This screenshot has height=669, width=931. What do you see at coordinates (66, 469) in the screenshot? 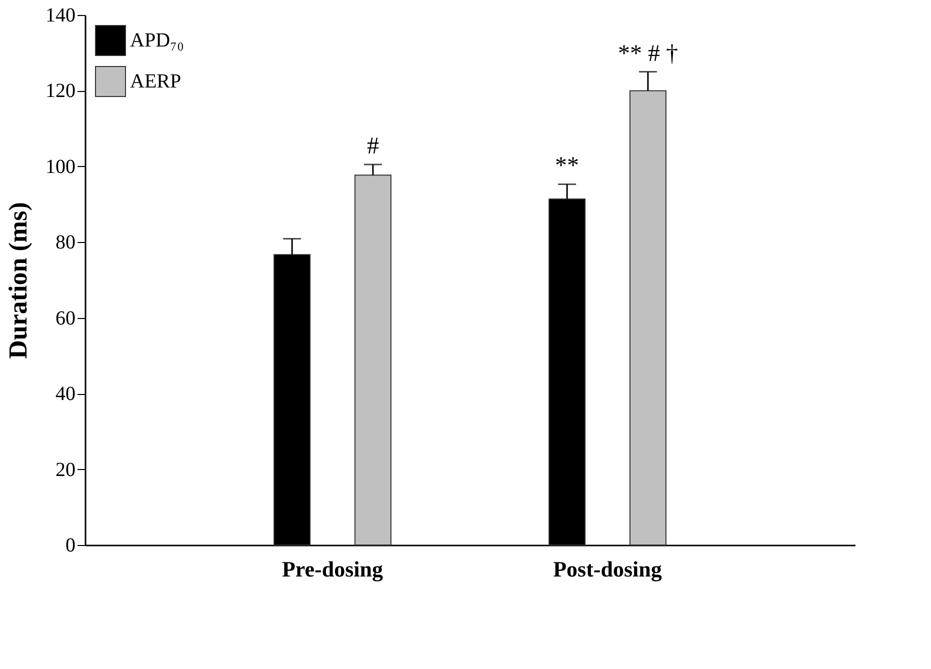
I see `y-tick-label: 20` at bounding box center [66, 469].